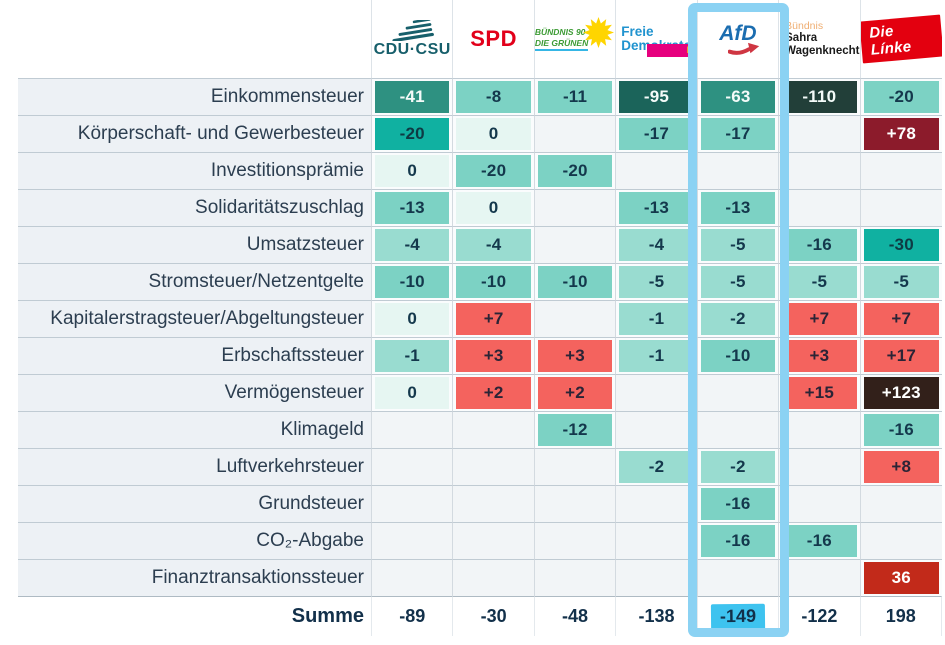  I want to click on row-label: Luftverkehrsteuer, so click(195, 466).